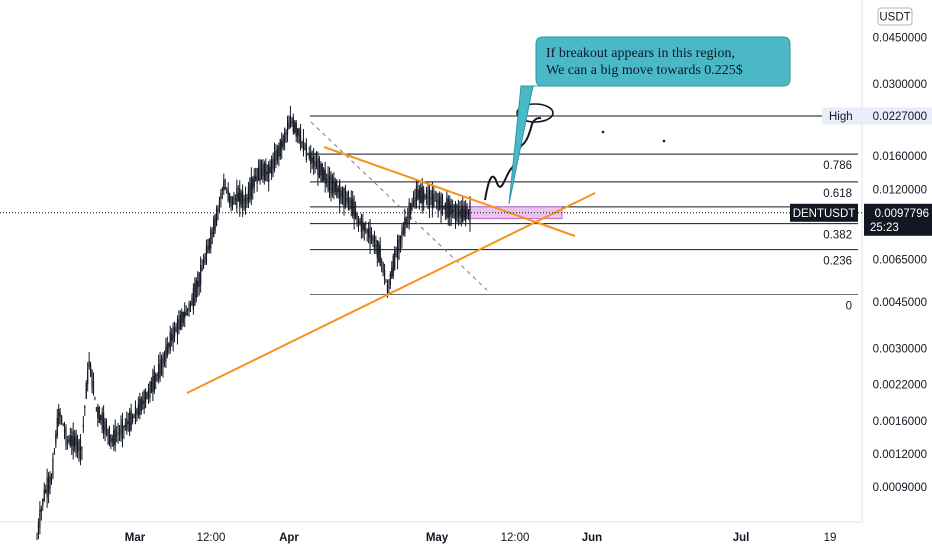 The width and height of the screenshot is (932, 550). Describe the element at coordinates (861, 219) in the screenshot. I see `last-price-badge: DENTUSDT 0.0097796 25:23` at that location.